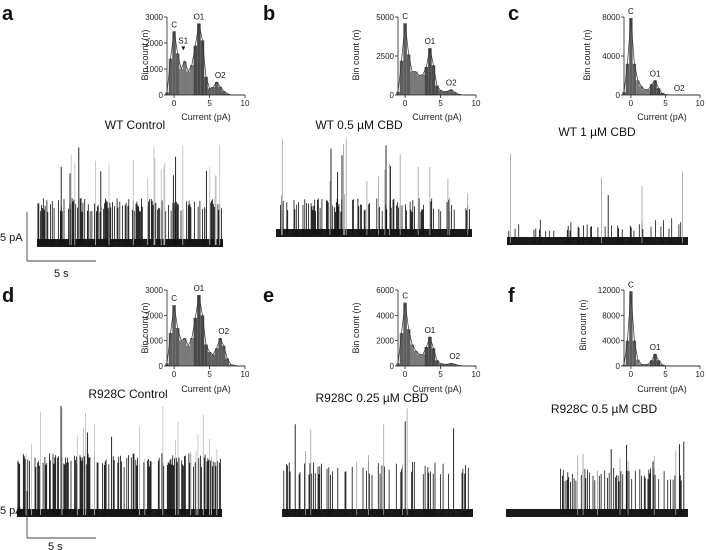  I want to click on histogram-e: 0 2000 4000 6000 0 5 10 C O1 O2, so click(428, 332).